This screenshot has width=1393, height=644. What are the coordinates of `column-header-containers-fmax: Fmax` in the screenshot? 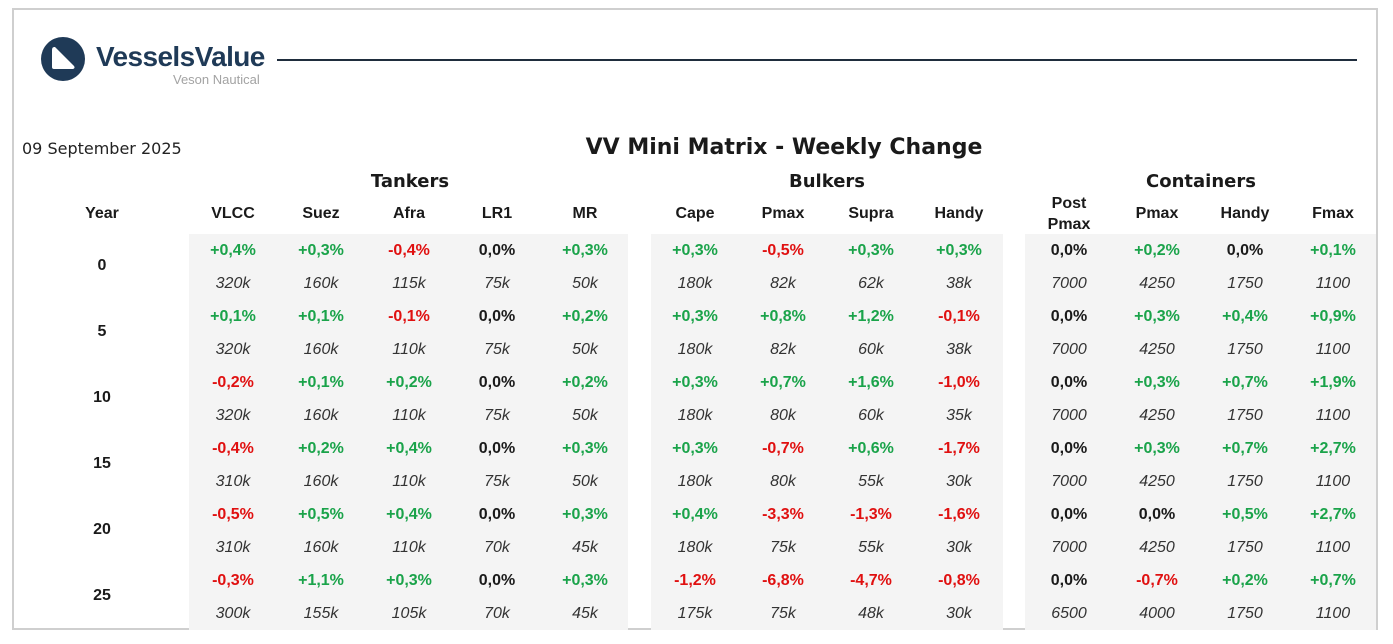 It's located at (1333, 213).